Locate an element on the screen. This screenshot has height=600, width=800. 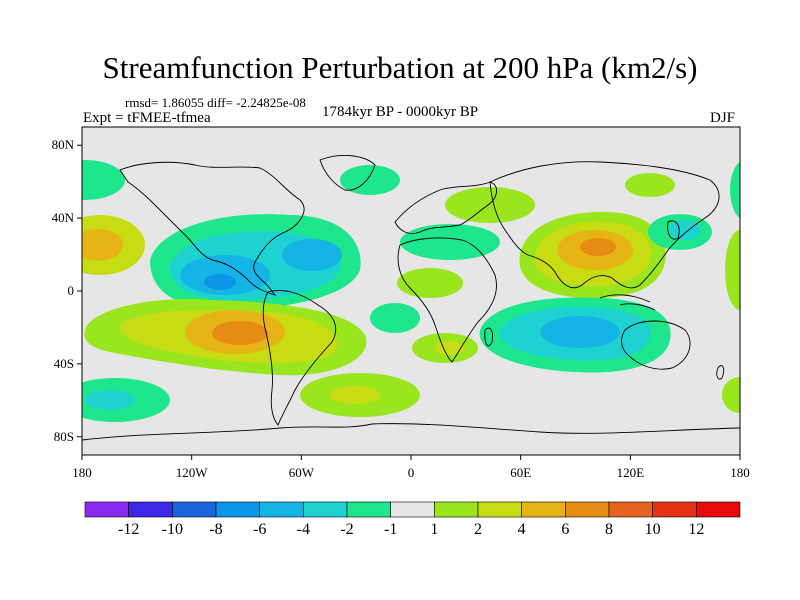
coastline-europe is located at coordinates (445, 207).